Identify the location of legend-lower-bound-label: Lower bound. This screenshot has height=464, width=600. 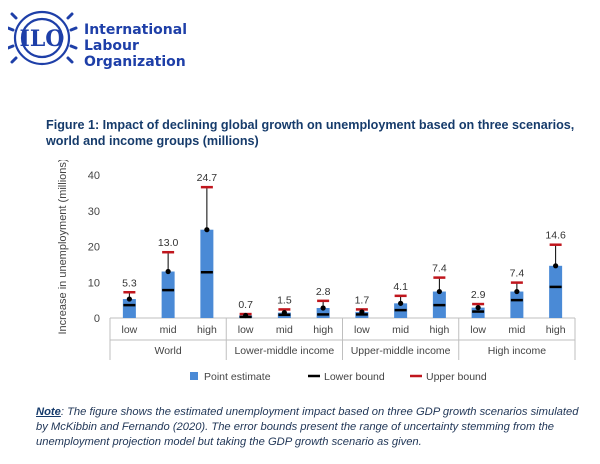
(354, 377).